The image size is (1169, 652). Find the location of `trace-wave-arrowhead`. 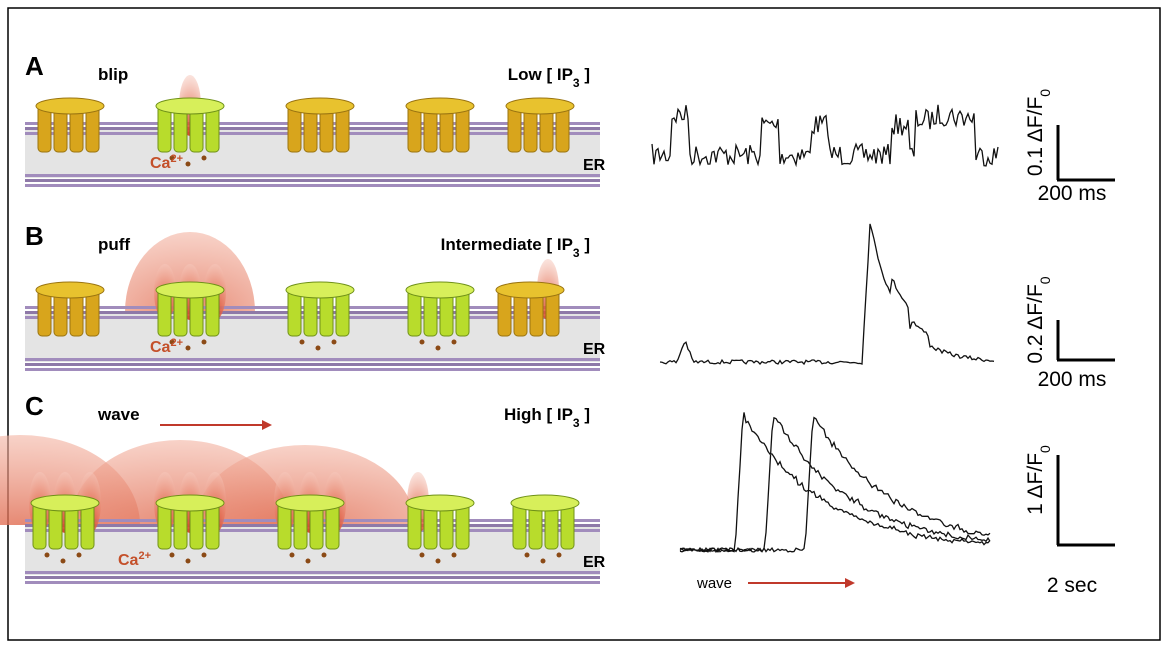

trace-wave-arrowhead is located at coordinates (850, 583).